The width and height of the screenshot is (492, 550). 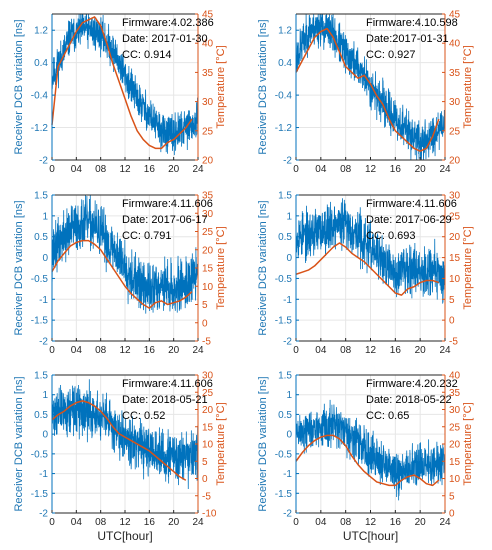 I want to click on y-tick-label-right: 5, so click(x=452, y=496).